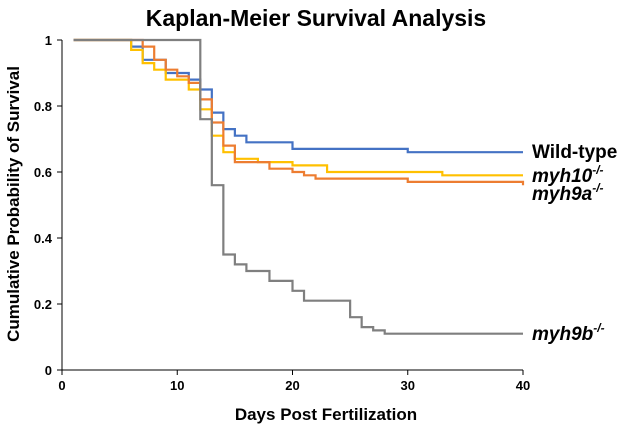 The width and height of the screenshot is (633, 430). Describe the element at coordinates (43, 304) in the screenshot. I see `y-tick-label: 0.2` at that location.